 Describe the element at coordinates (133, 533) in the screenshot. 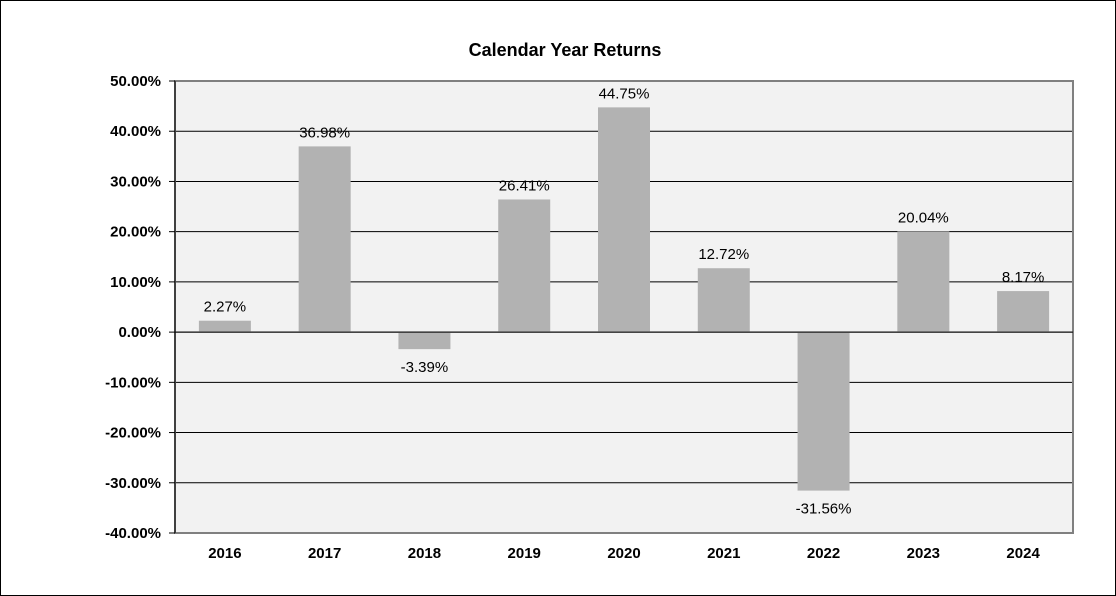

I see `y-tick-label: -40.00%` at that location.